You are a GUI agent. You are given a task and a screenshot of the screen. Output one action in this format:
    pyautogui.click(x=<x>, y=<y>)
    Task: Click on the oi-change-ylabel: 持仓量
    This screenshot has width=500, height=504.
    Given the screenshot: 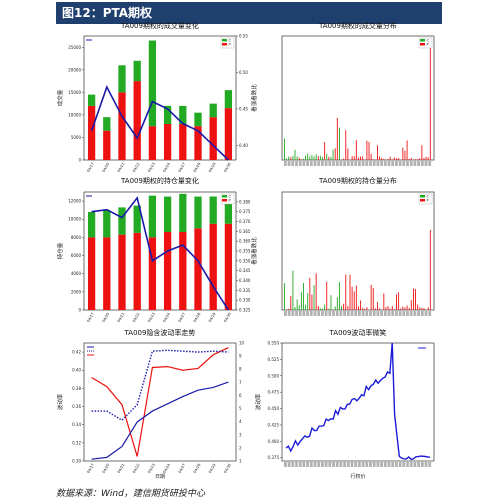 What is the action you would take?
    pyautogui.click(x=60, y=250)
    